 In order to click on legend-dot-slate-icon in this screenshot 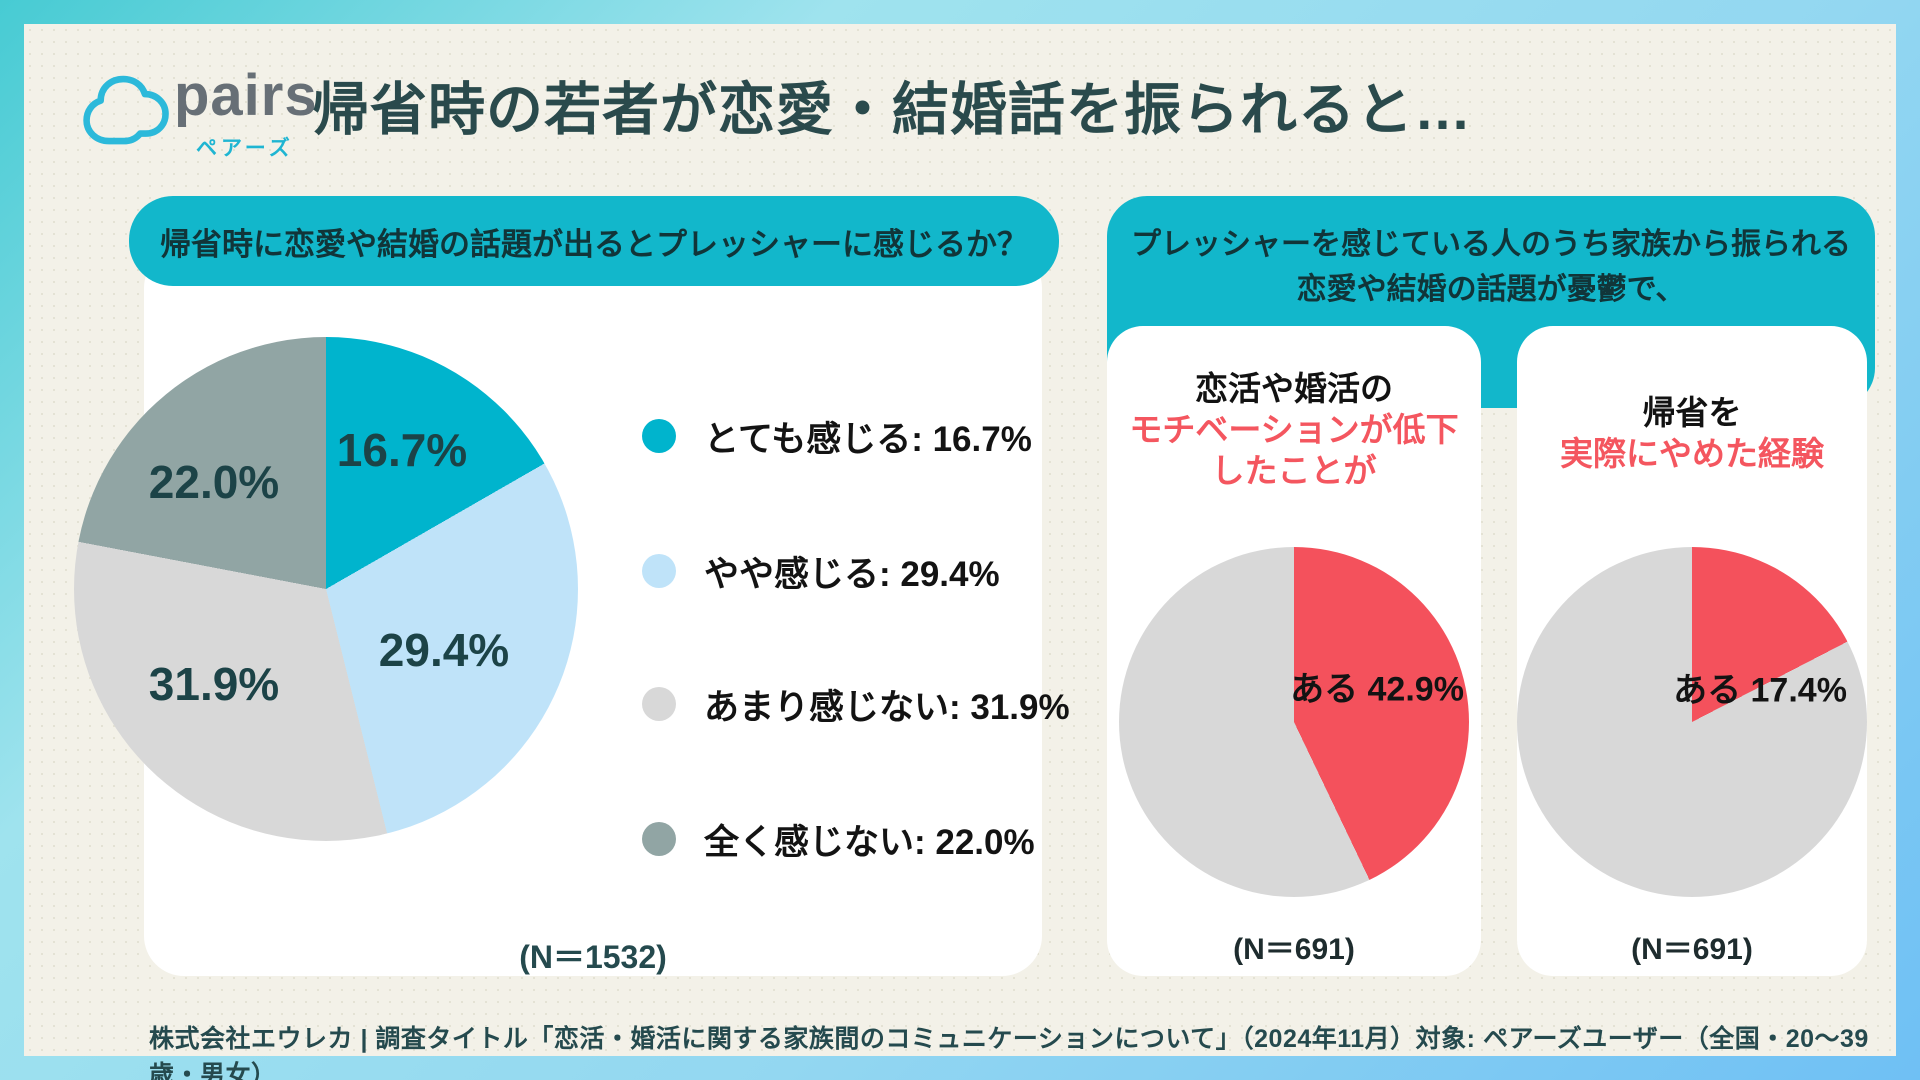, I will do `click(659, 839)`.